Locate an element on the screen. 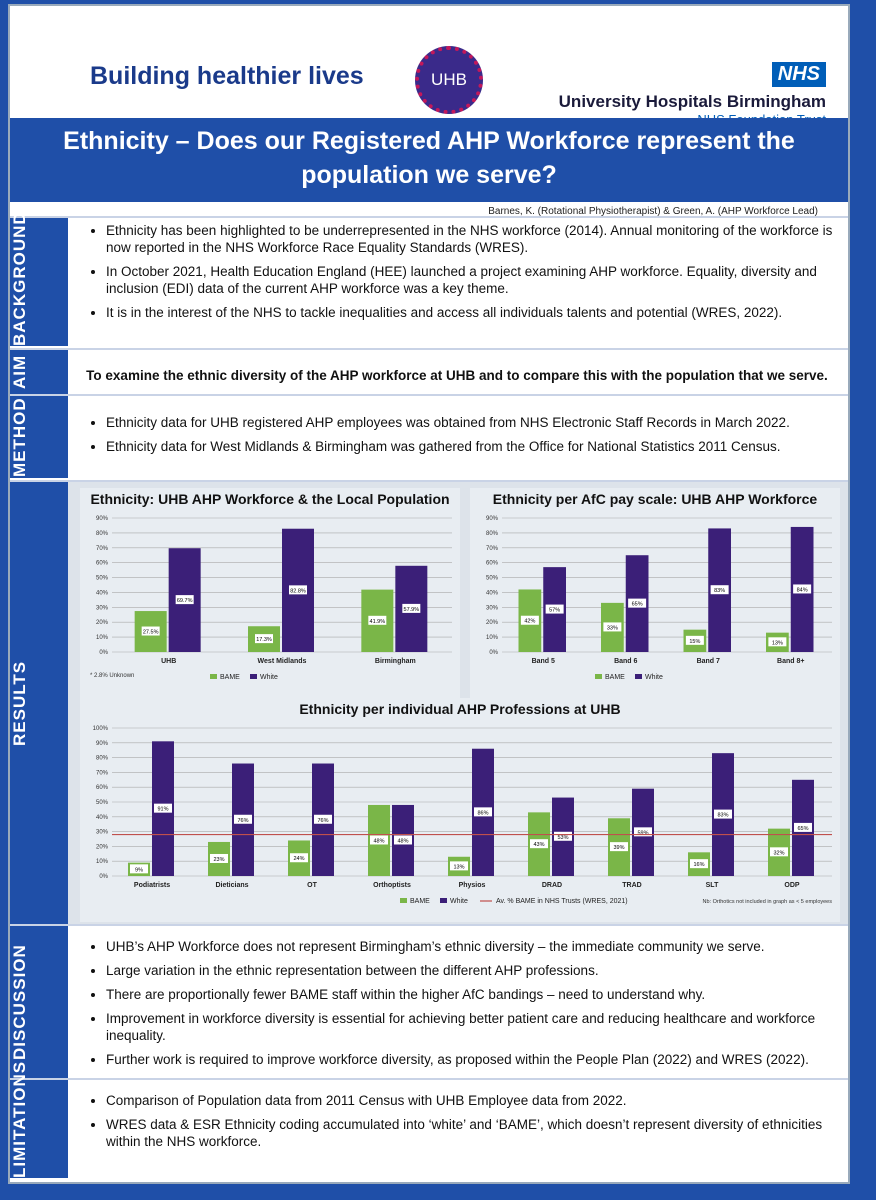 The width and height of the screenshot is (876, 1200). x-tick-label: Band 5 is located at coordinates (543, 661).